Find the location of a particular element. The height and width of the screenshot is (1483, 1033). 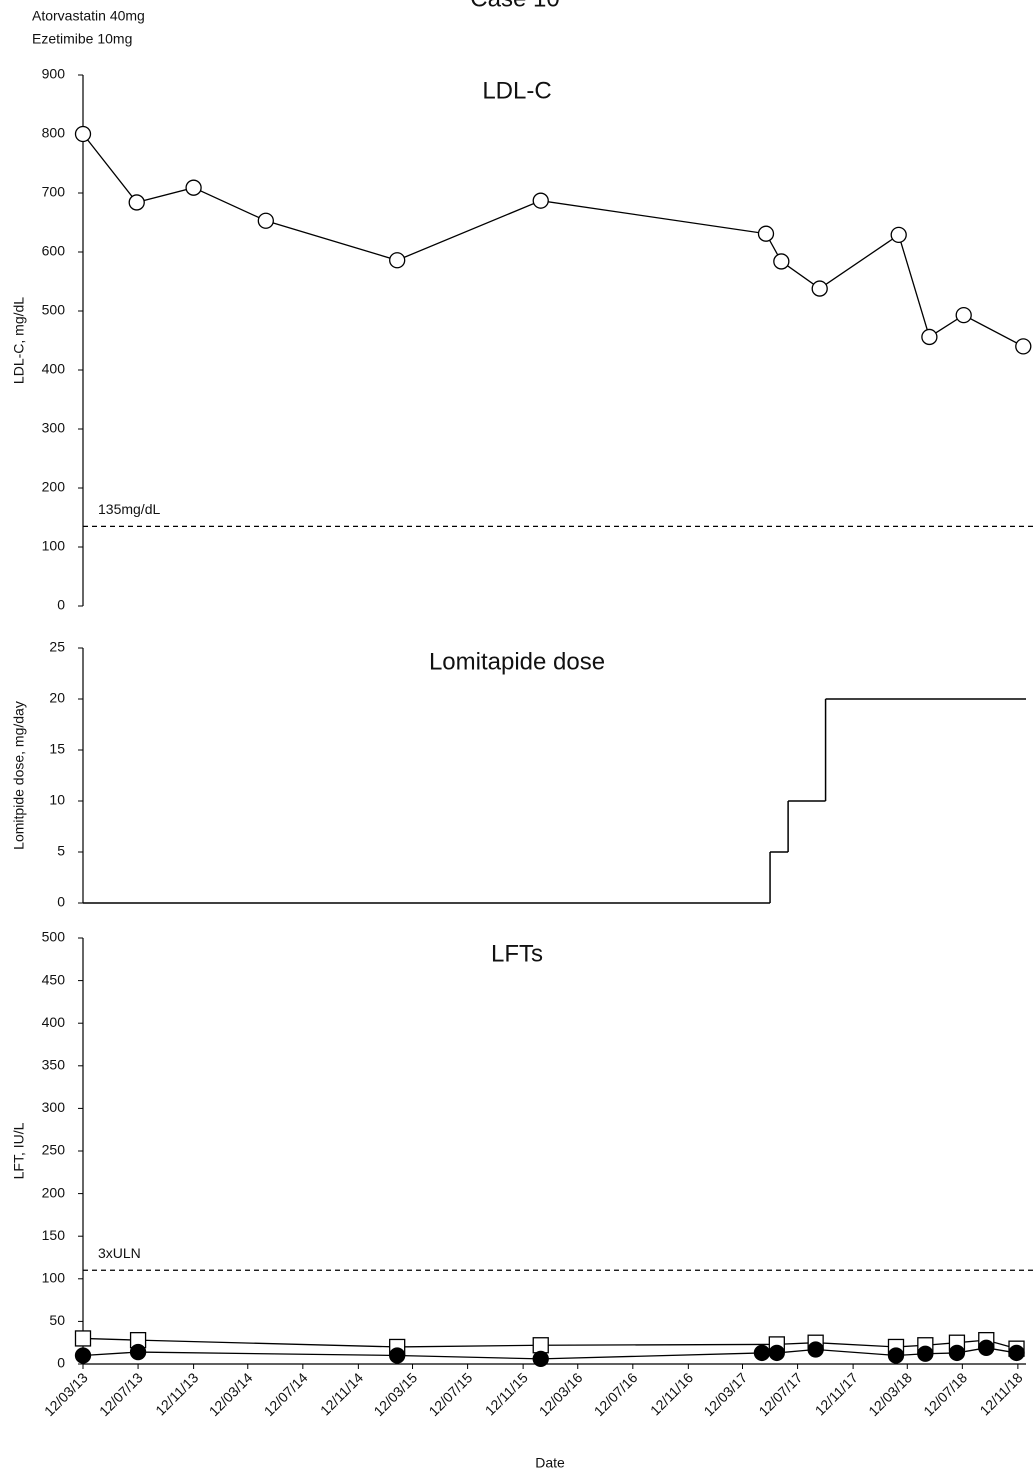

x-tick-label: 12/03/14 is located at coordinates (231, 1394).